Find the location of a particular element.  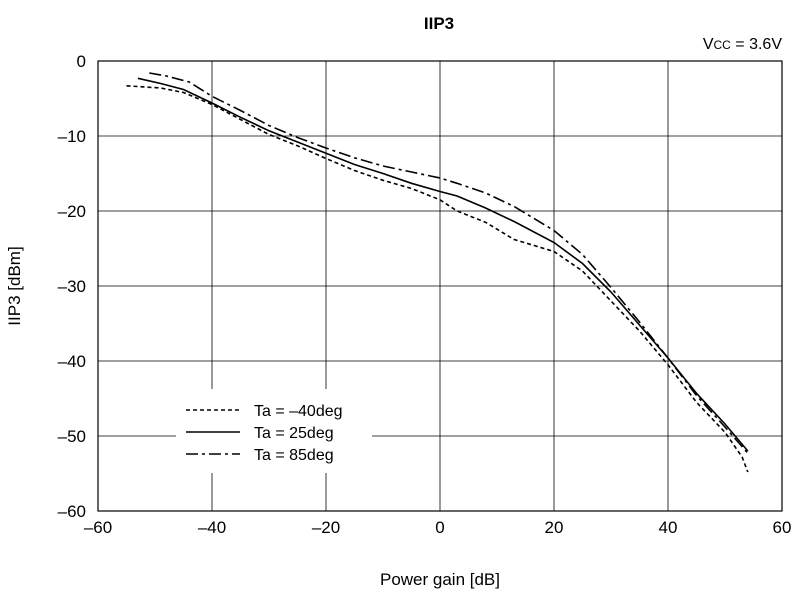

y-tick-label: –10 is located at coordinates (72, 136).